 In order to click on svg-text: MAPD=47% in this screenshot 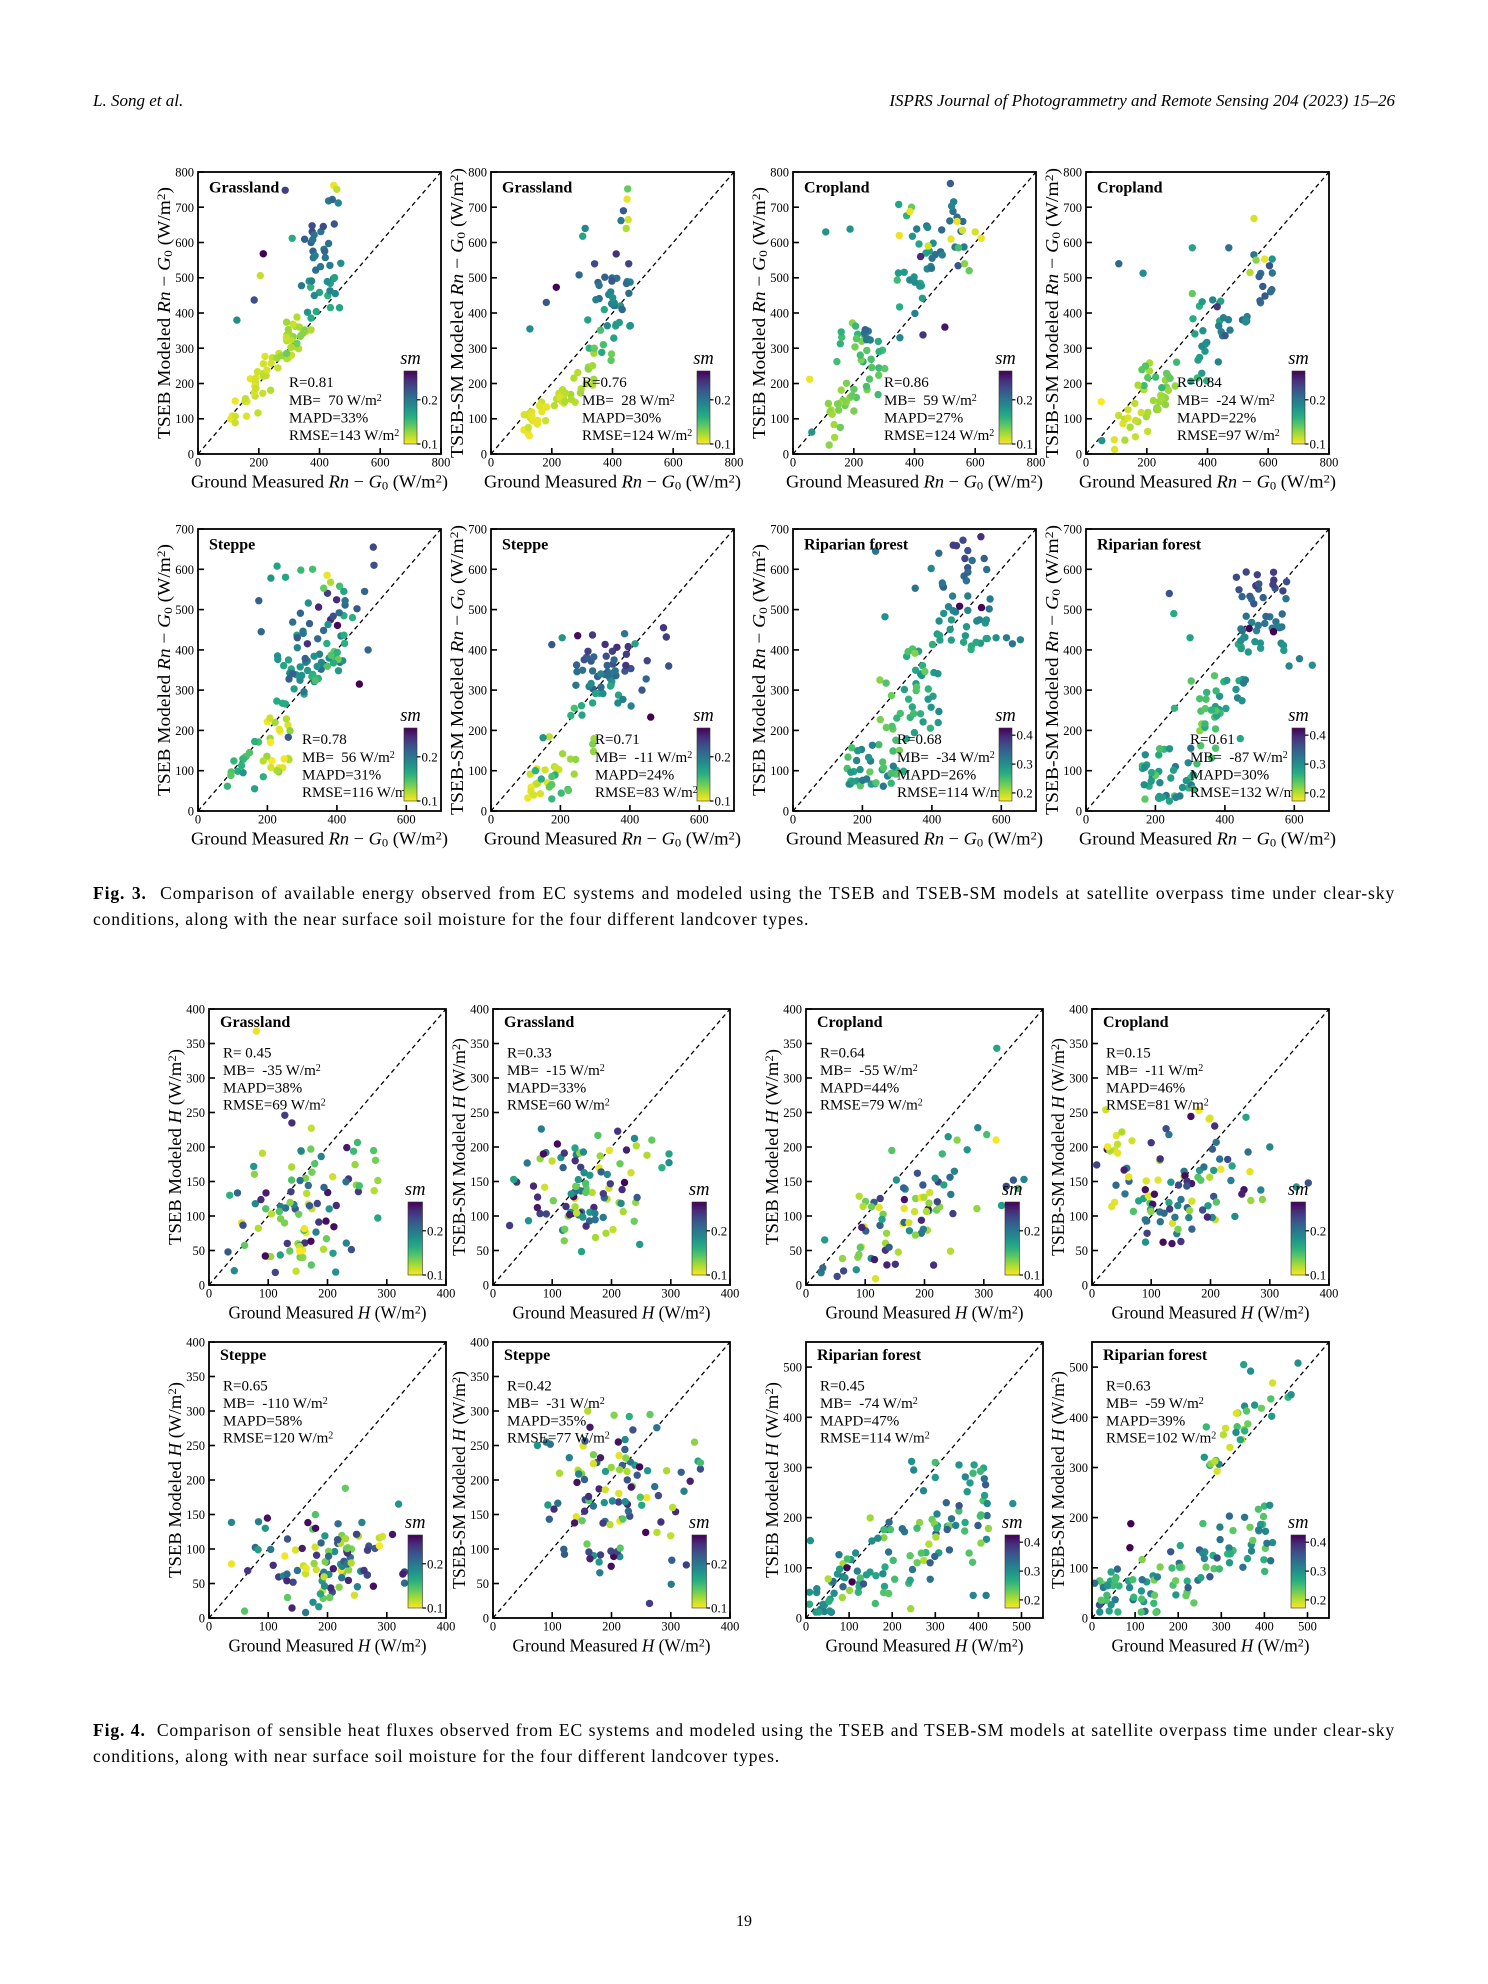, I will do `click(859, 1421)`.